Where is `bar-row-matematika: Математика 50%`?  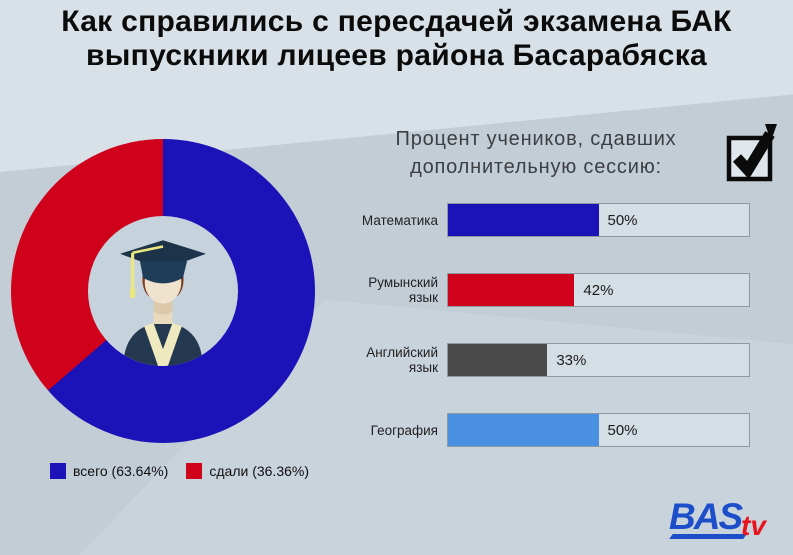 bar-row-matematika: Математика 50% is located at coordinates (545, 220).